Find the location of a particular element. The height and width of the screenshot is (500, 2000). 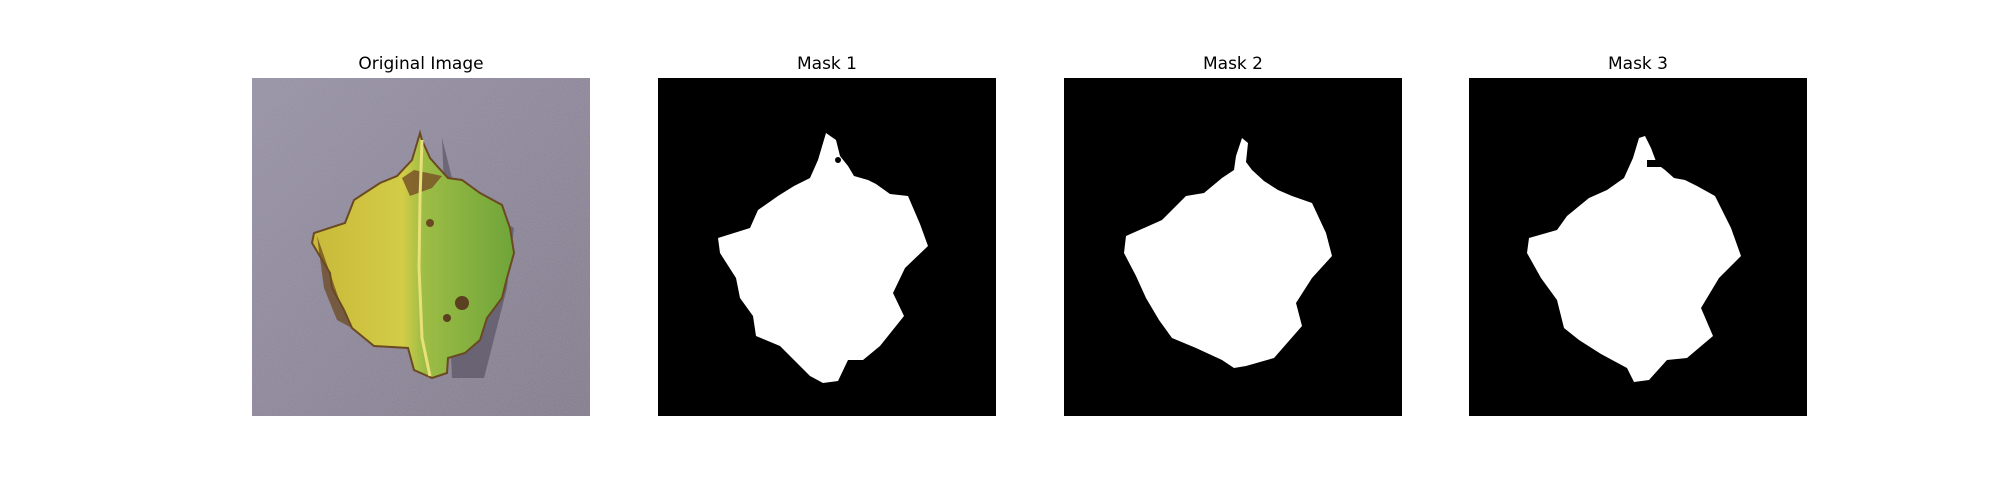

panel-title: Mask 1 is located at coordinates (826, 64).